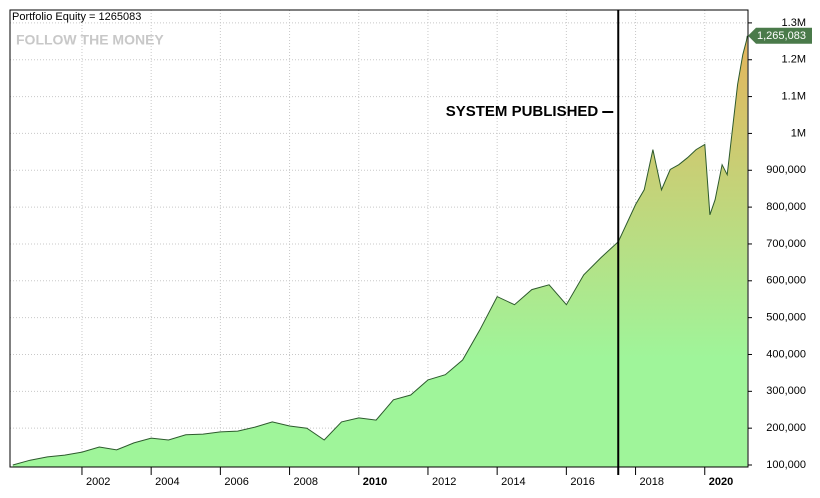 This screenshot has width=820, height=498. What do you see at coordinates (444, 482) in the screenshot?
I see `x-tick-label: 2012` at bounding box center [444, 482].